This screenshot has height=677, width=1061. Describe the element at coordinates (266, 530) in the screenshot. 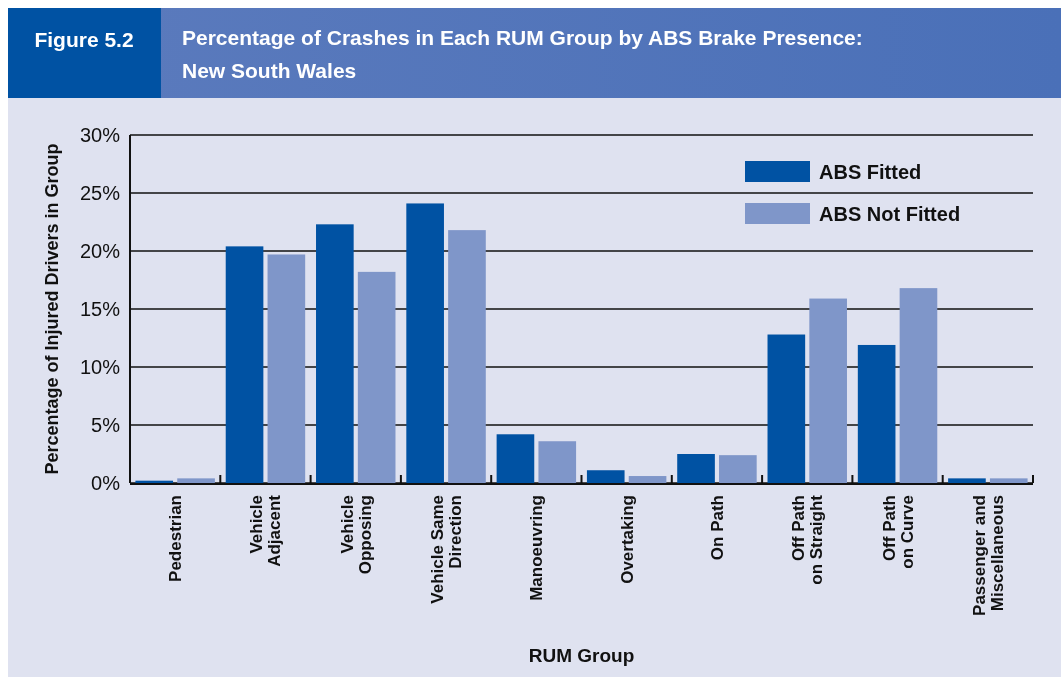

I see `x-tick-label: Vehicle Adjacent` at that location.